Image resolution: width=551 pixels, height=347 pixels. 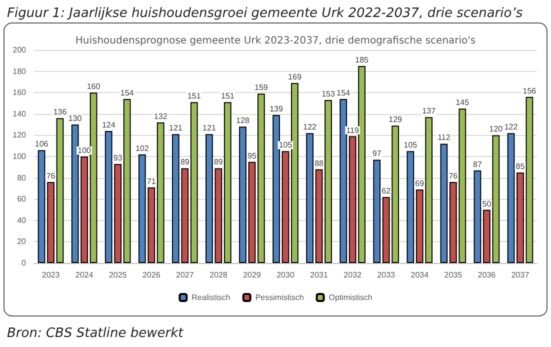 What do you see at coordinates (275, 41) in the screenshot?
I see `chart-subtitle: Huishoudensprognose gemeente Urk 2023-2037, drie demografische scenario's` at bounding box center [275, 41].